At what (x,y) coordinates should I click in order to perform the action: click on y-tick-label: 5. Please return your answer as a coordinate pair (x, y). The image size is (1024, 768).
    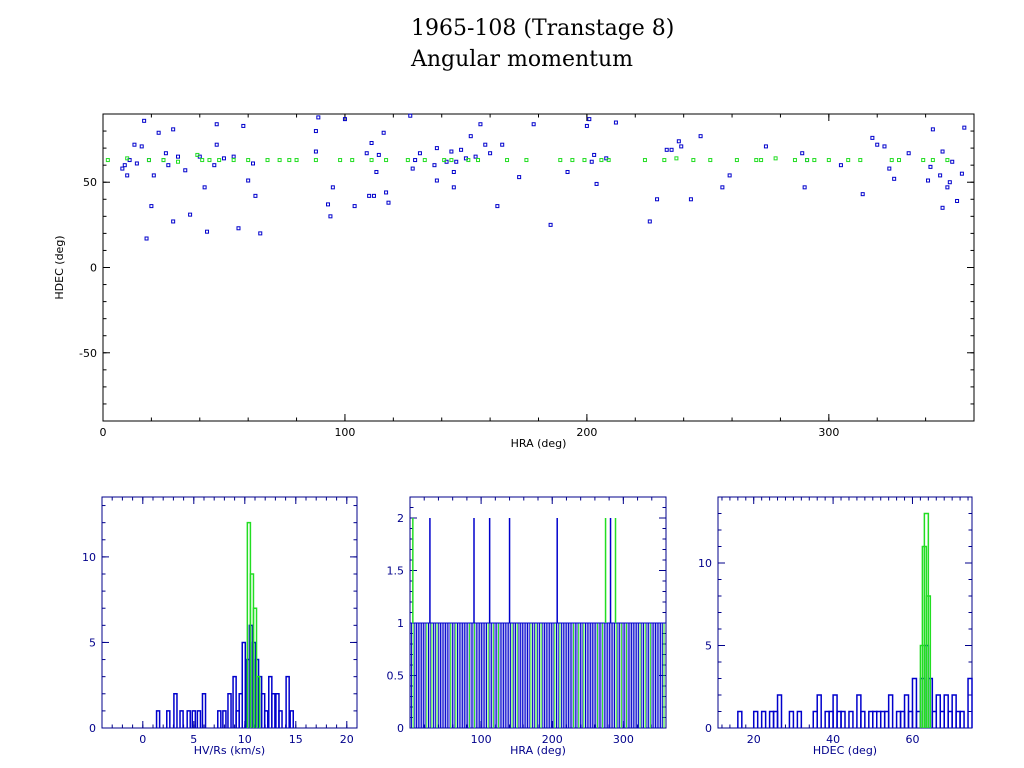
    Looking at the image, I should click on (92, 642).